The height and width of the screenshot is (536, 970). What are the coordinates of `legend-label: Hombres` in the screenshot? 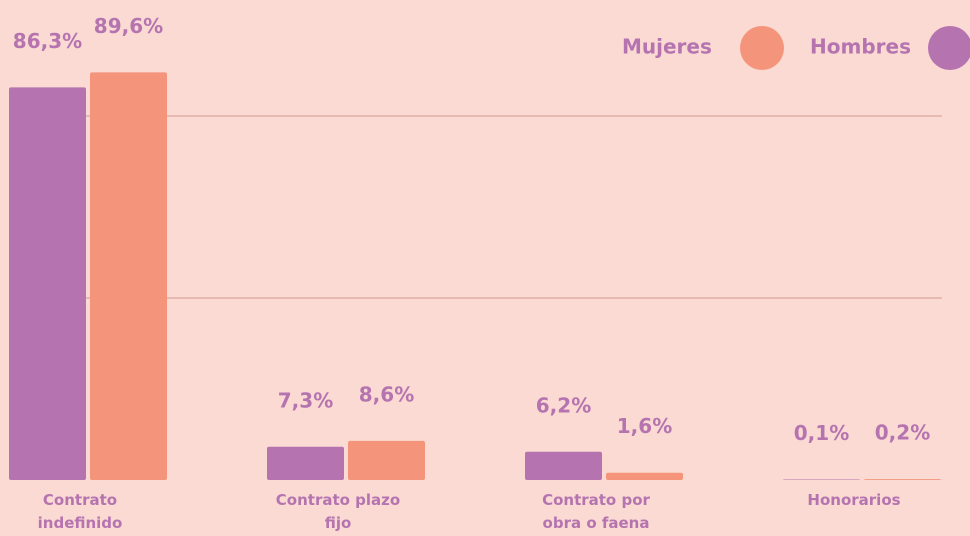 It's located at (860, 47).